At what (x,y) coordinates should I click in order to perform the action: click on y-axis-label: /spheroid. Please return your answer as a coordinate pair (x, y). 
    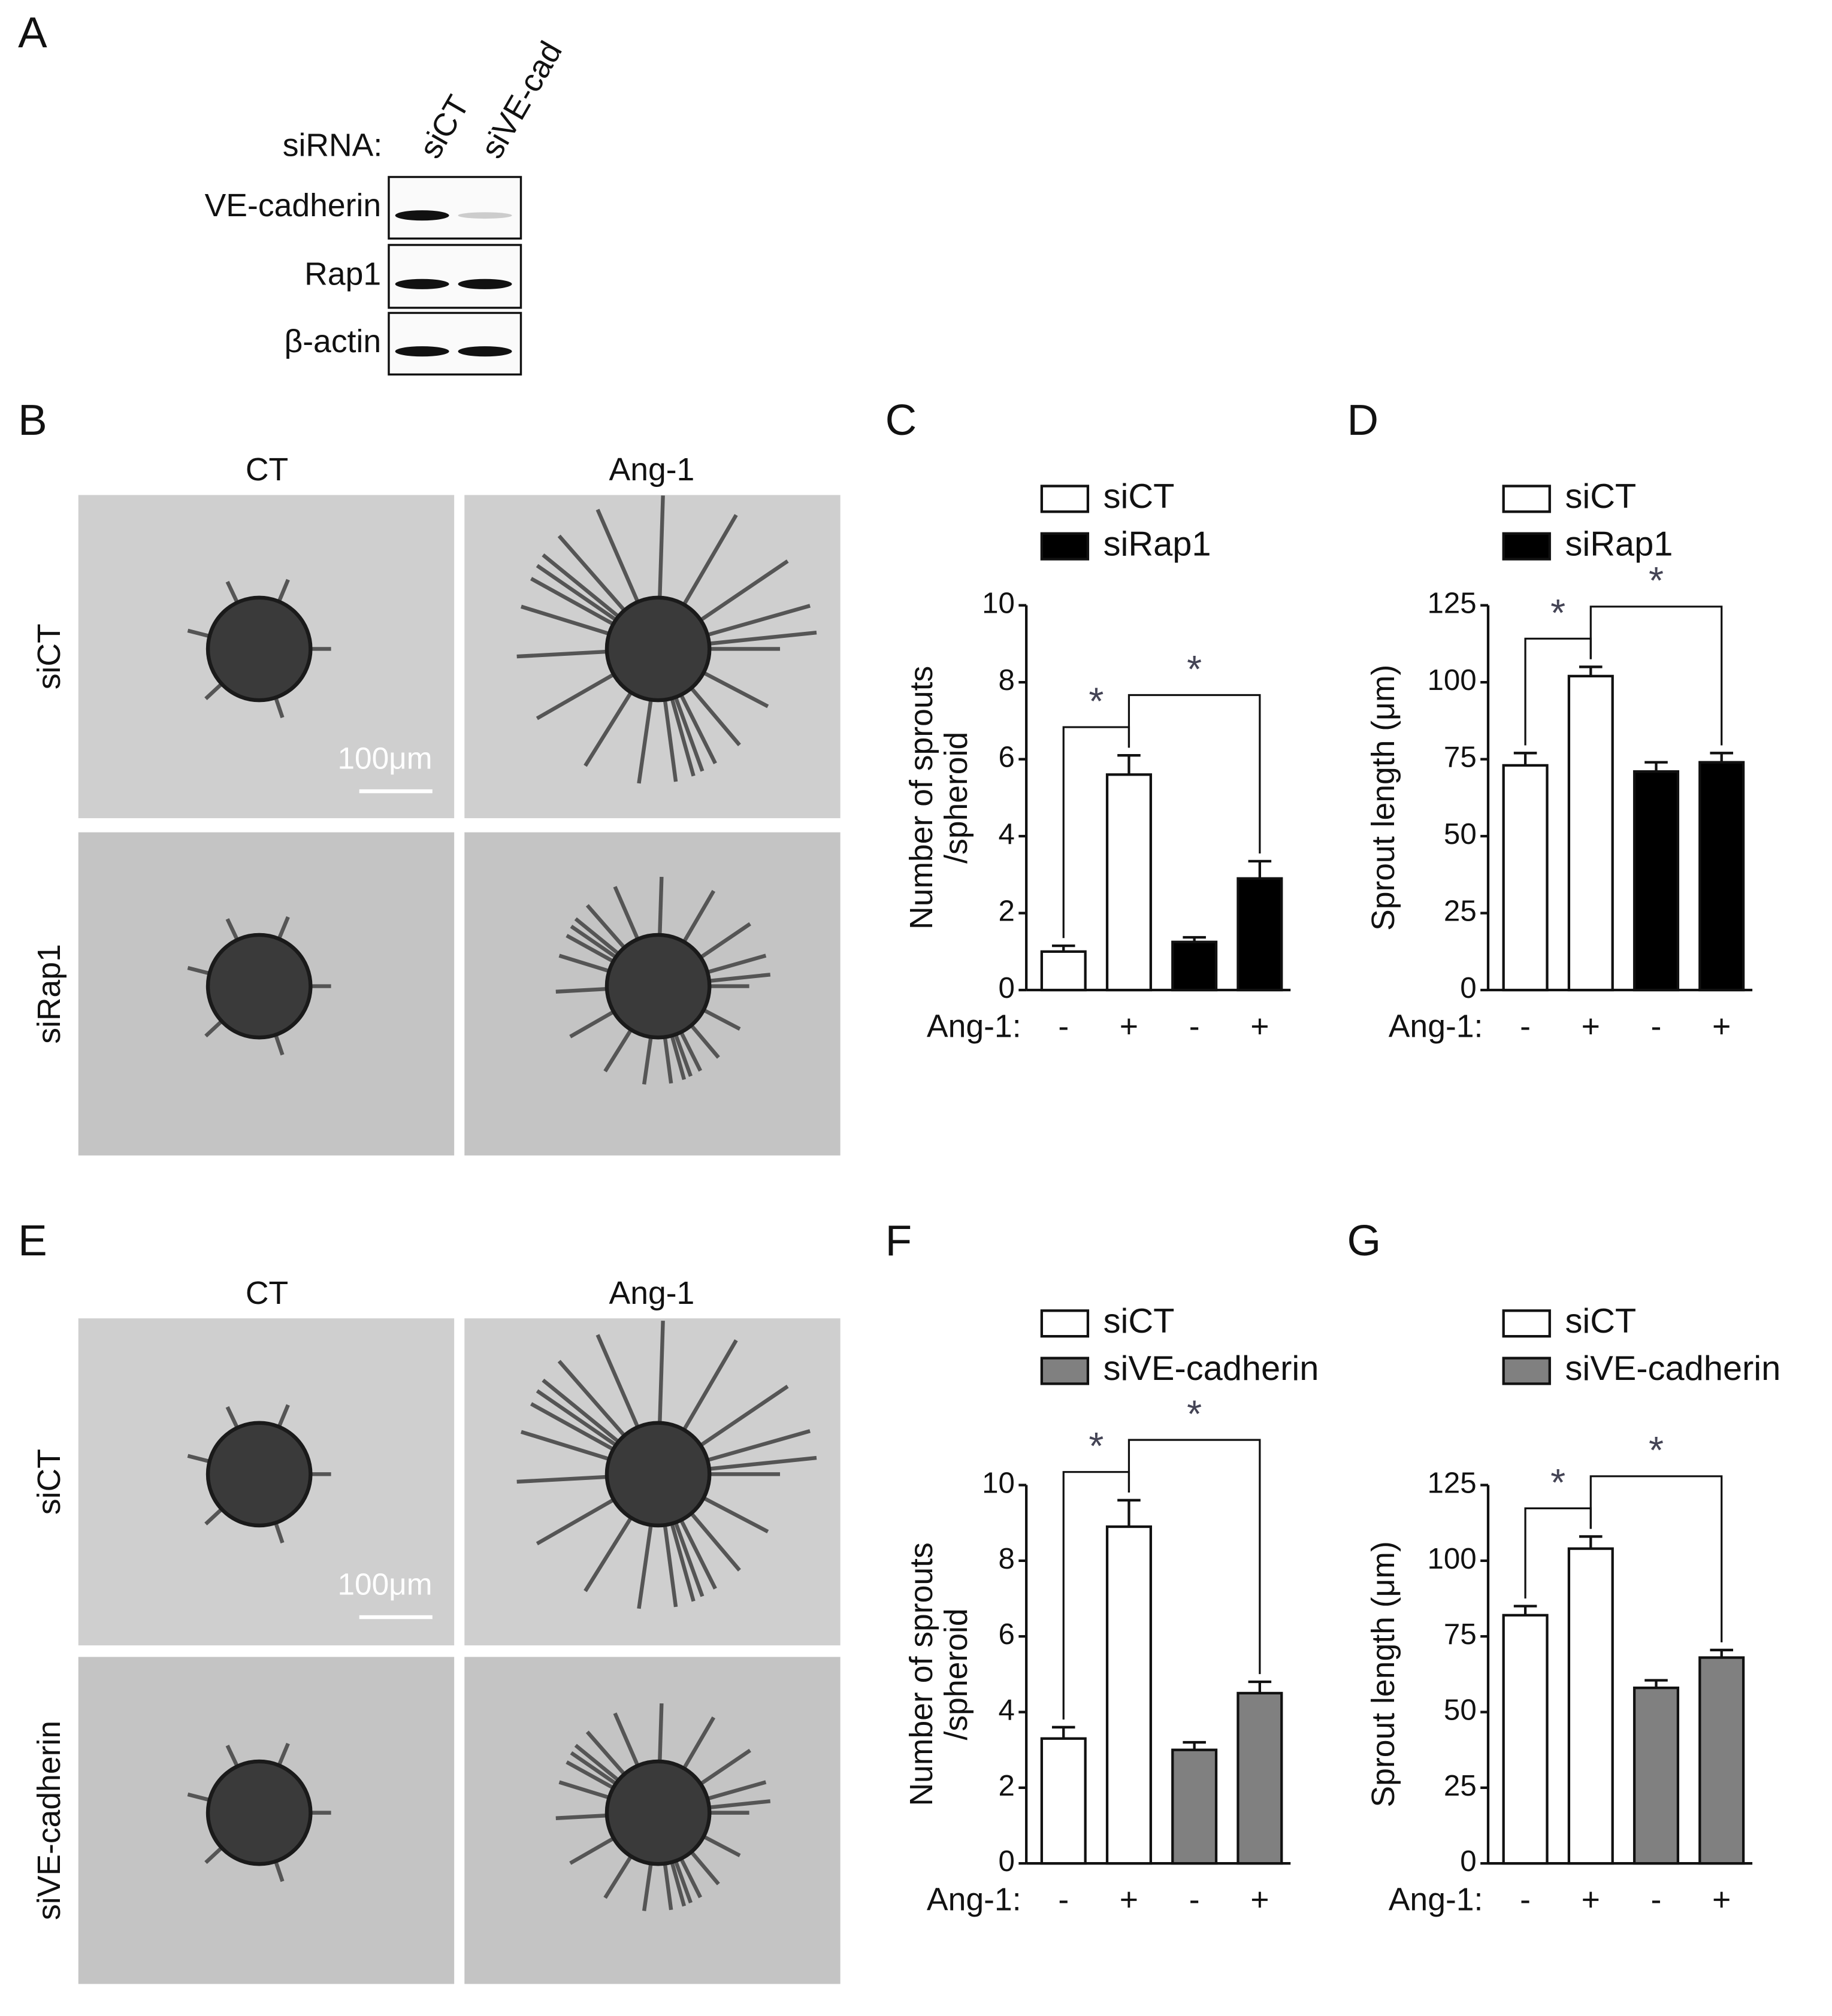
    Looking at the image, I should click on (957, 1674).